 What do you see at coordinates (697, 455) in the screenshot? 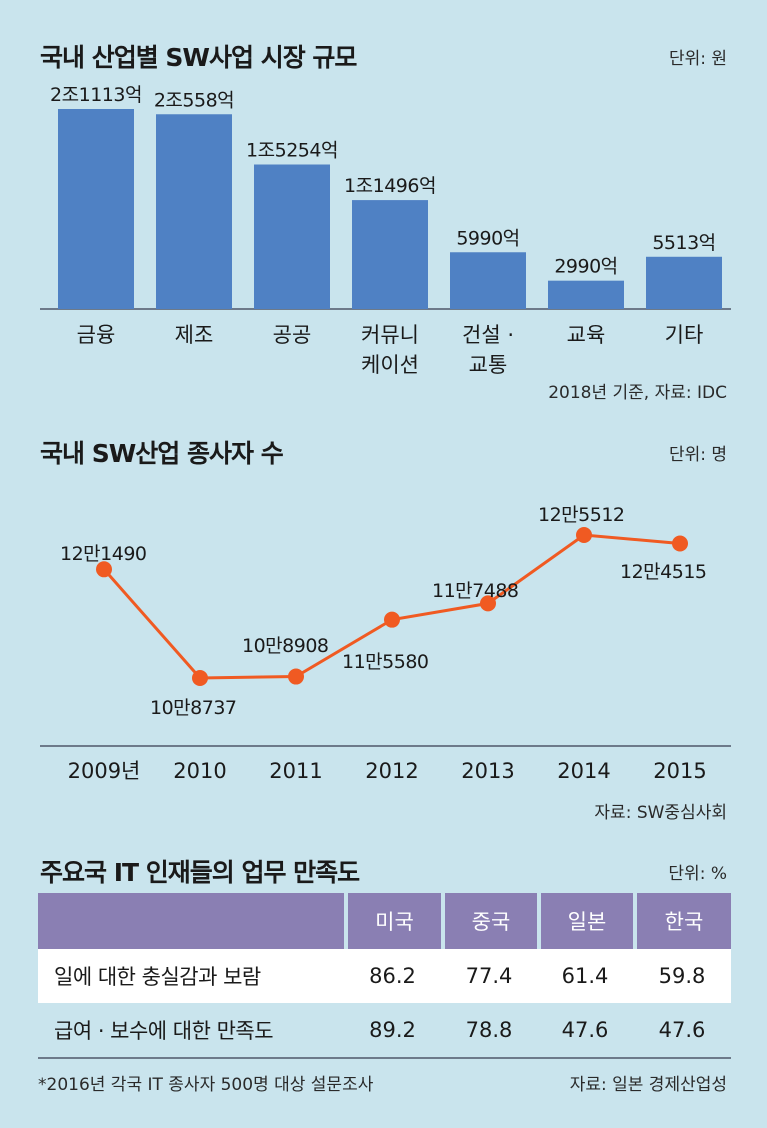
I see `line-chart-unit: 단위: 명` at bounding box center [697, 455].